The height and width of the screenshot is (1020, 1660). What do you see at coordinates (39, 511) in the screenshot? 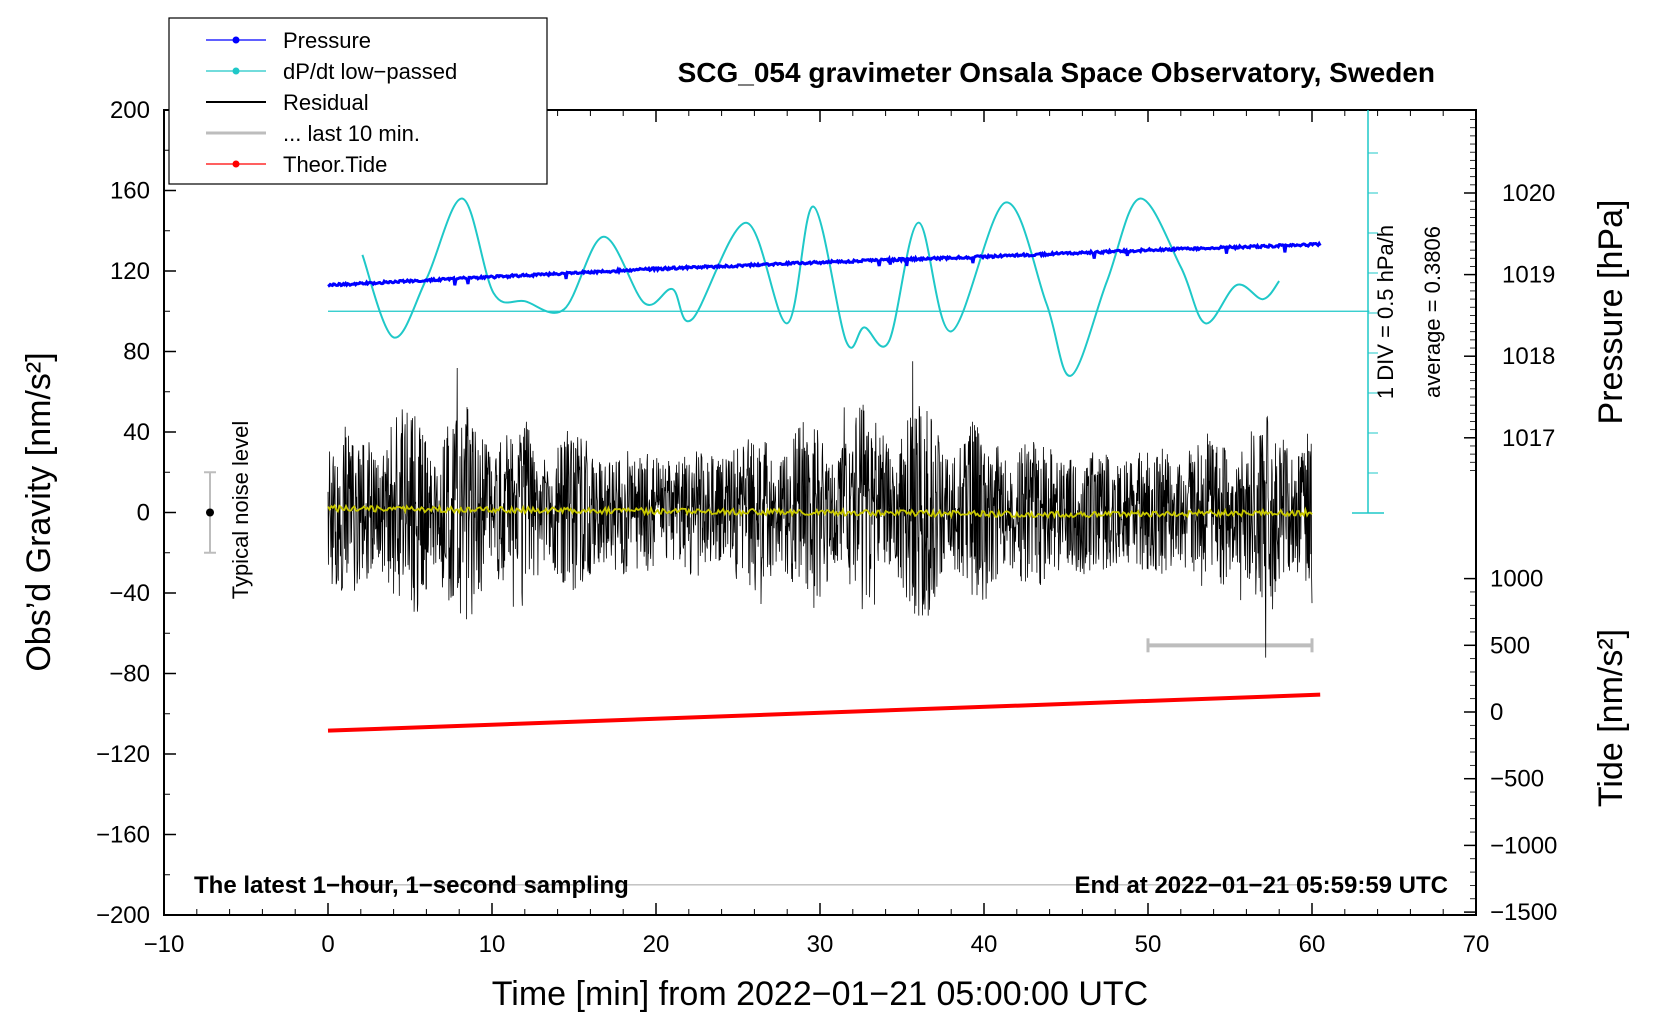
I see `y-axis-label-left: Obs’d Gravity [nm/s²]` at bounding box center [39, 511].